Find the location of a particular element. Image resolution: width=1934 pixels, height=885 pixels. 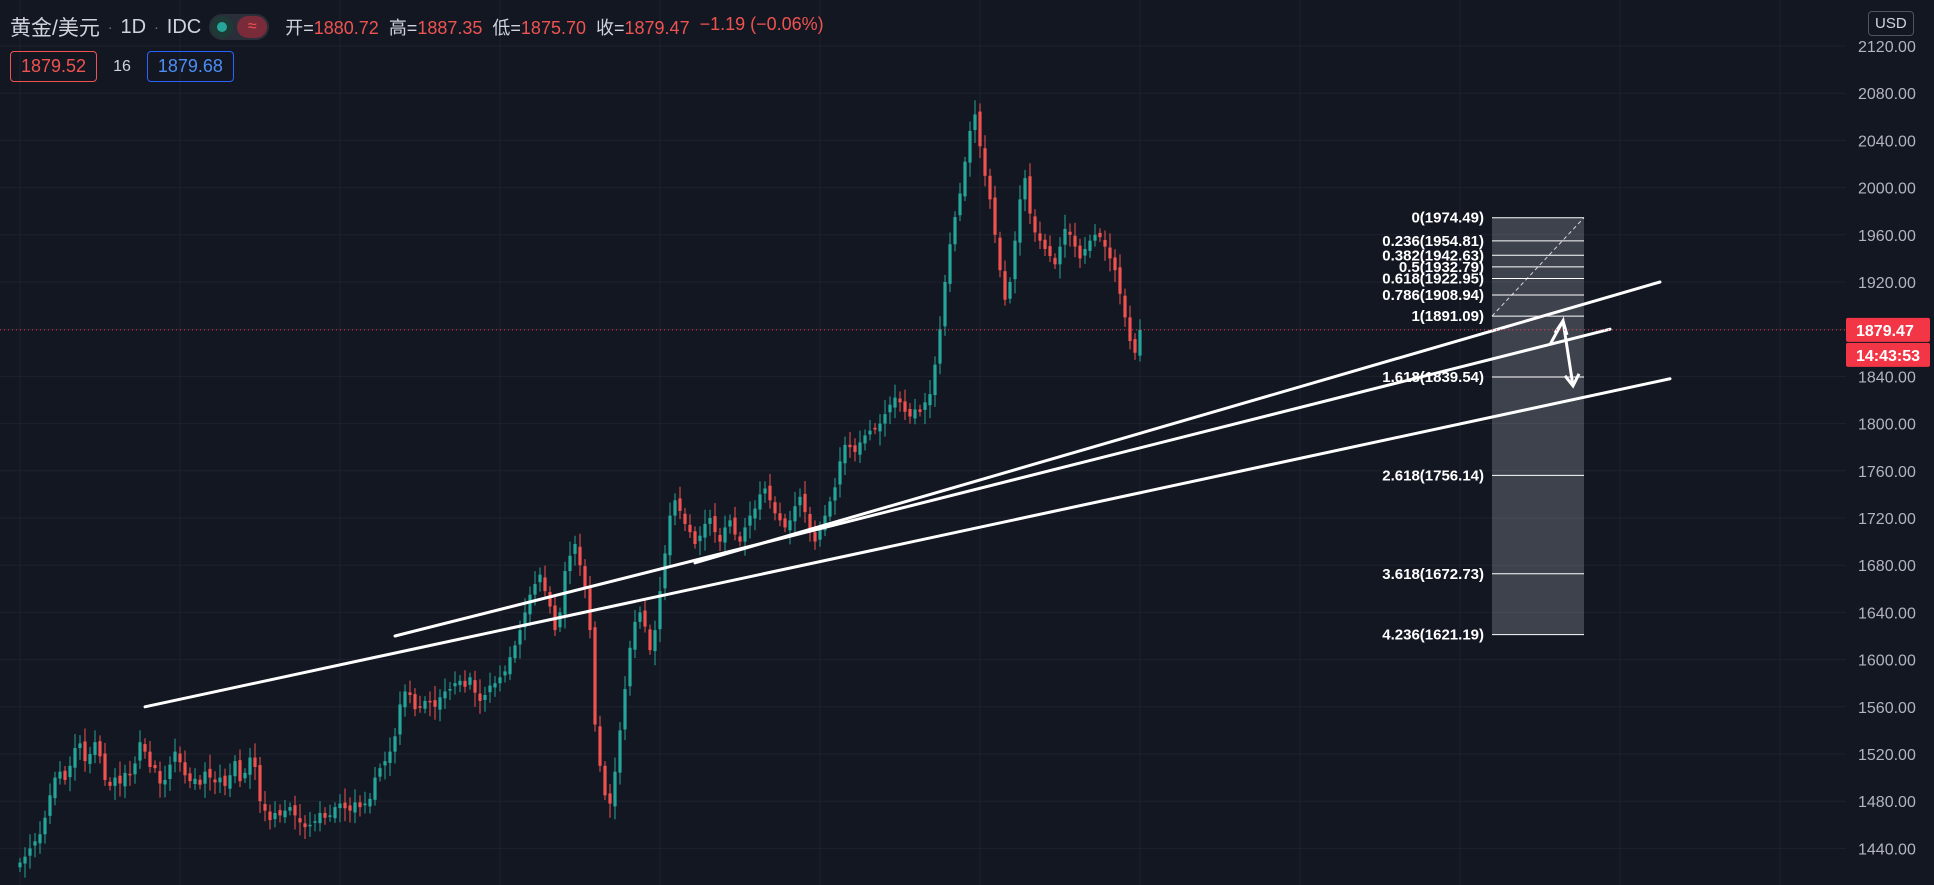

axis-tick-label: 1560.00 is located at coordinates (1887, 708).